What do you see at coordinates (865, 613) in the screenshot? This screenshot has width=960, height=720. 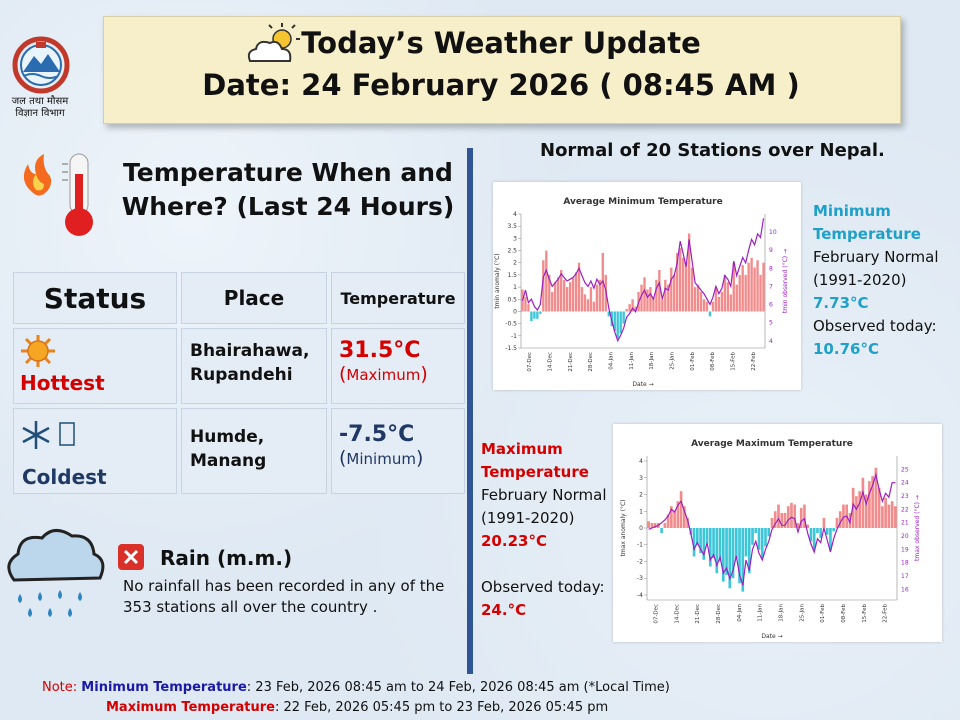 I see `x-tick-label: 15-Feb` at bounding box center [865, 613].